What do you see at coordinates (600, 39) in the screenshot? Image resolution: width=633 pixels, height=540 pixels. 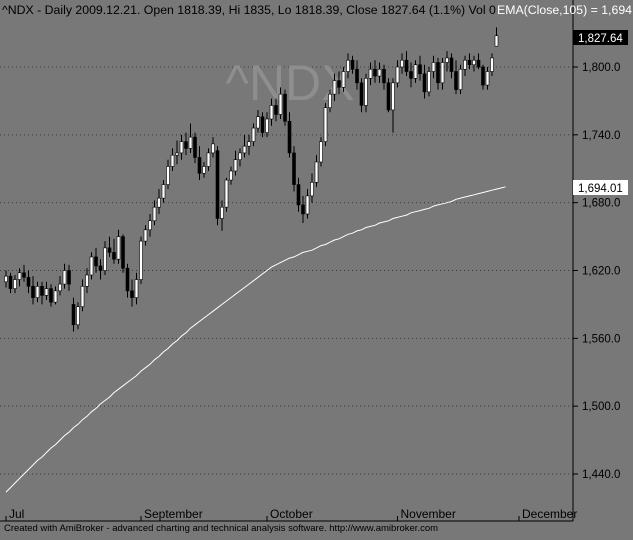 I see `last-close-badge: 1,827.64` at bounding box center [600, 39].